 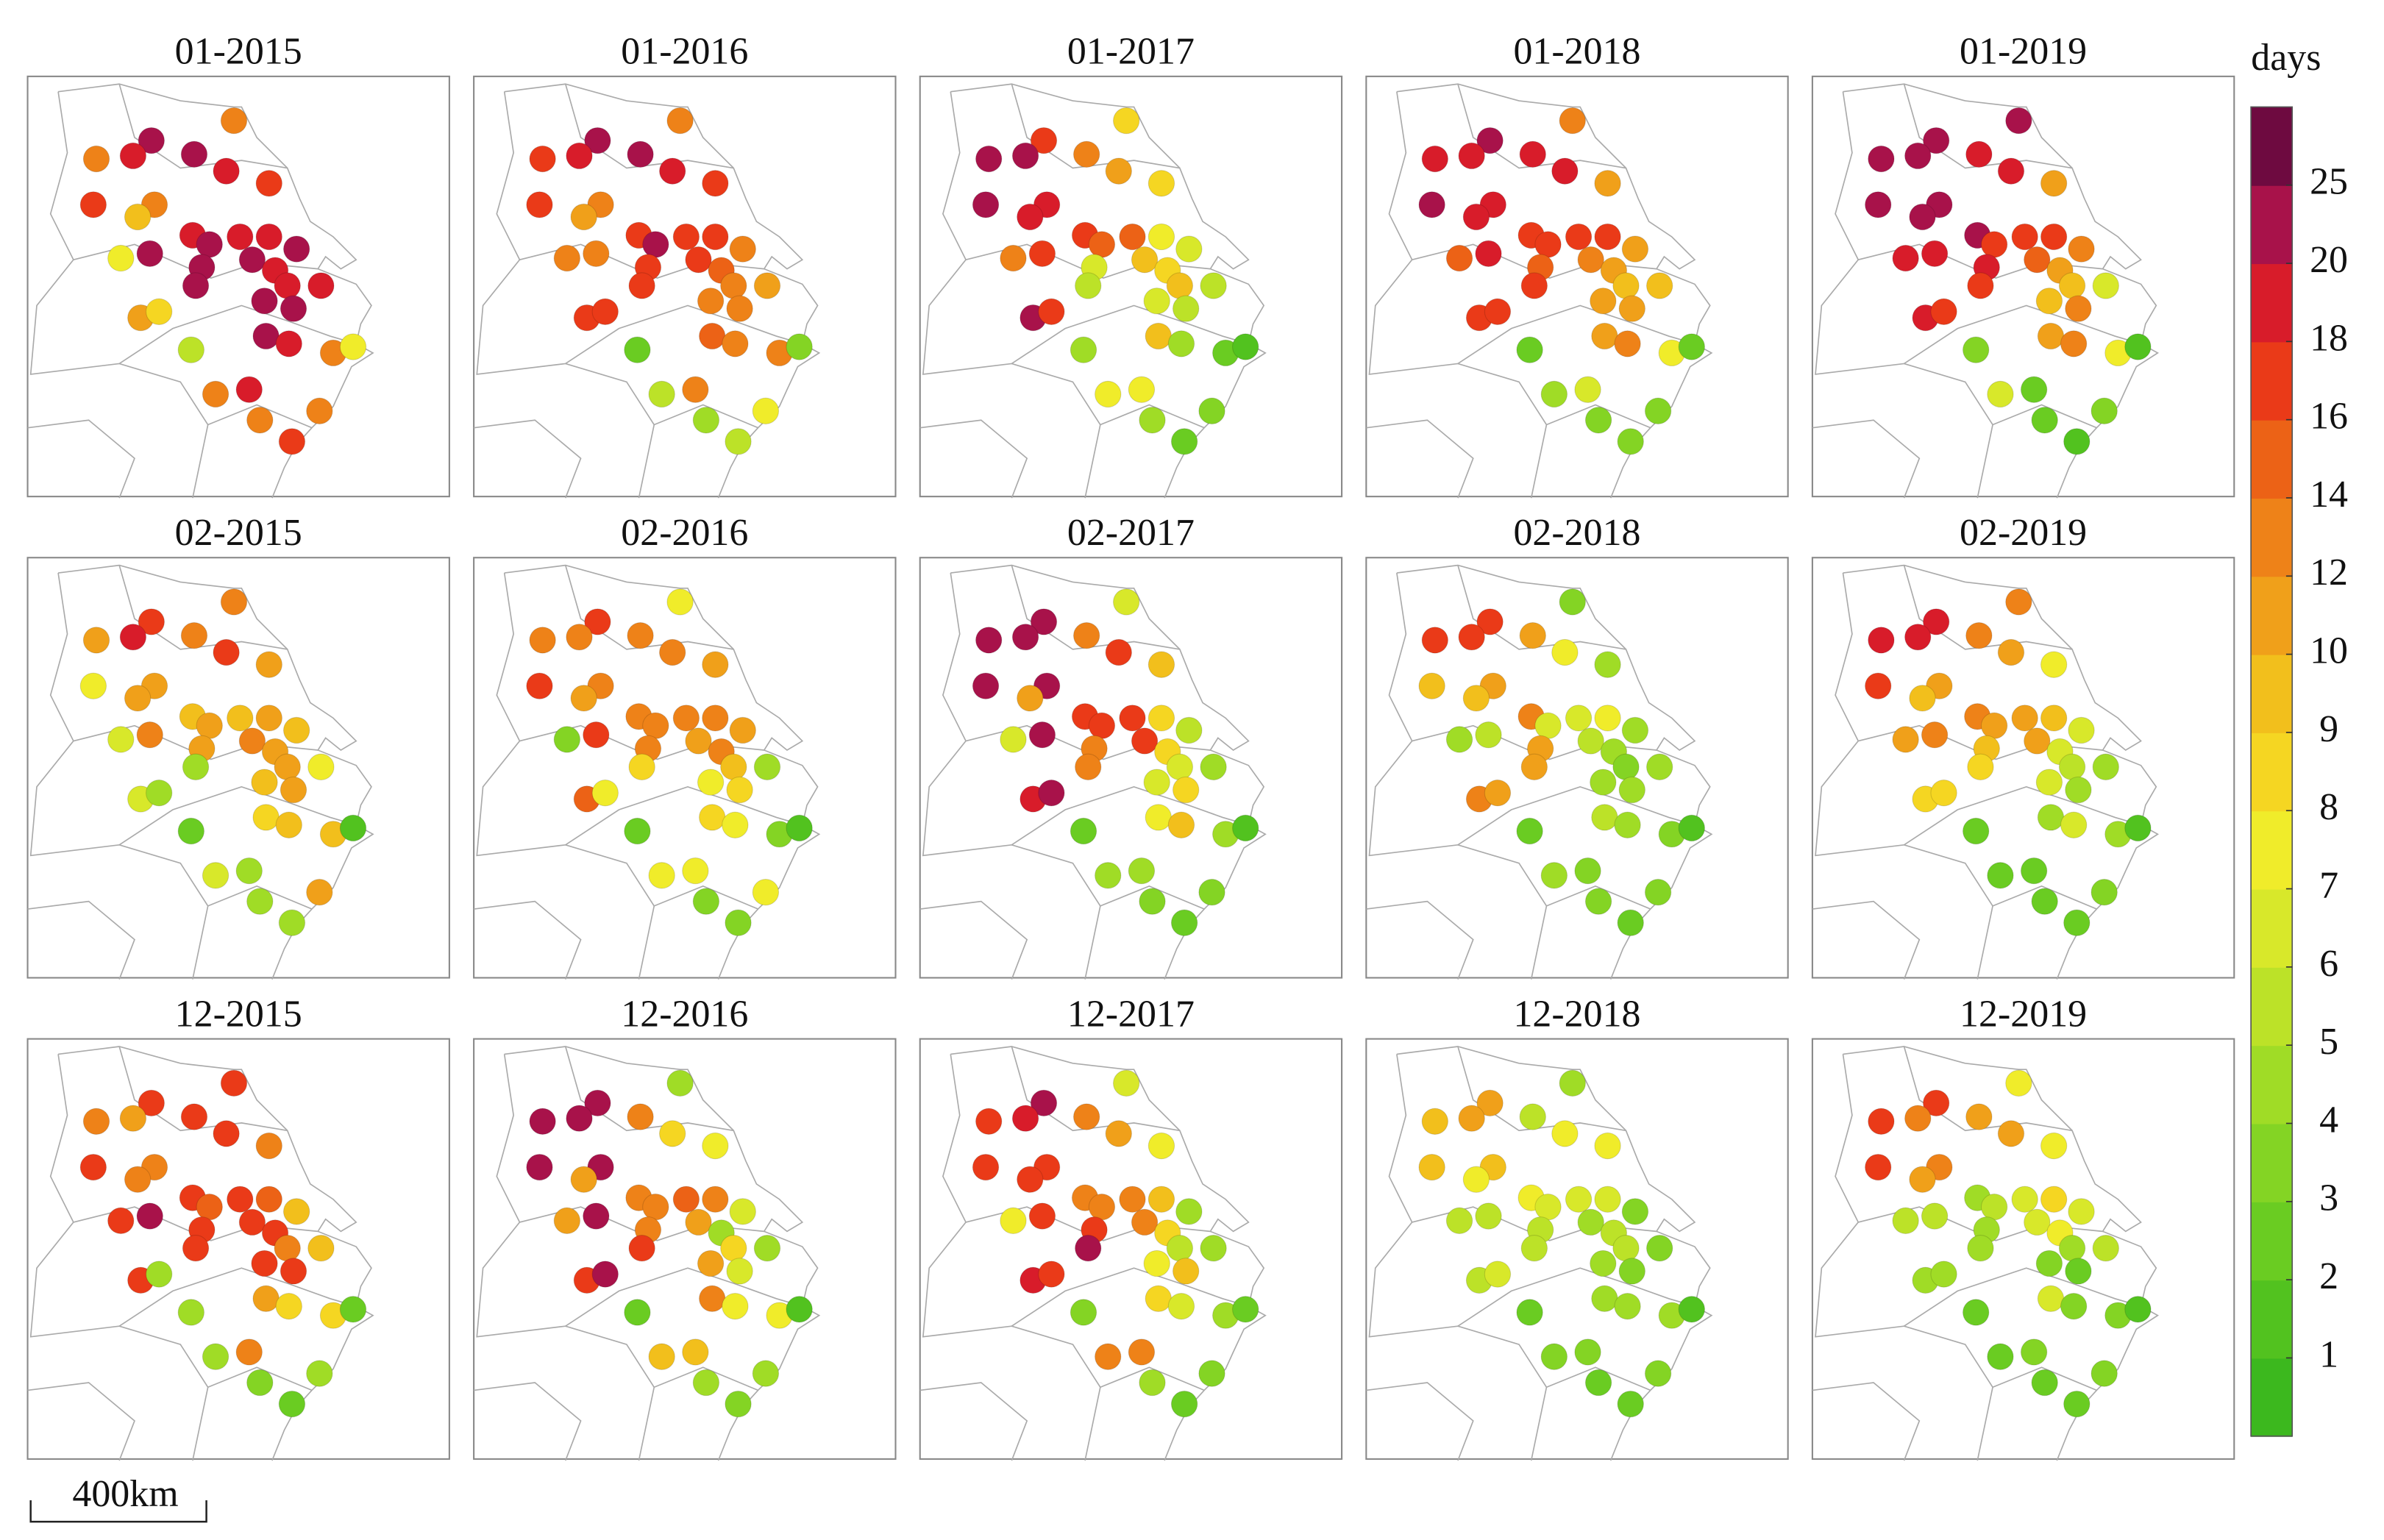 I want to click on panel-title: 02-2019, so click(x=2023, y=533).